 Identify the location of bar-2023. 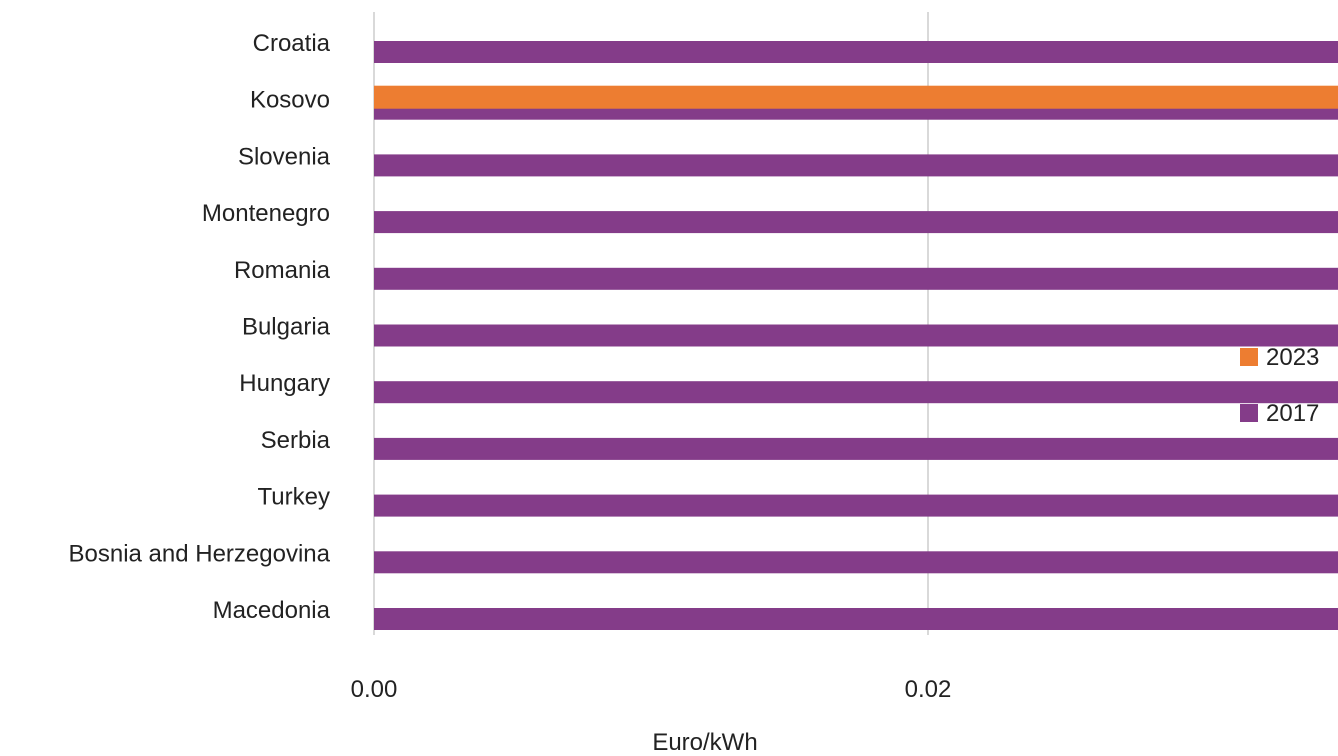
(856, 97).